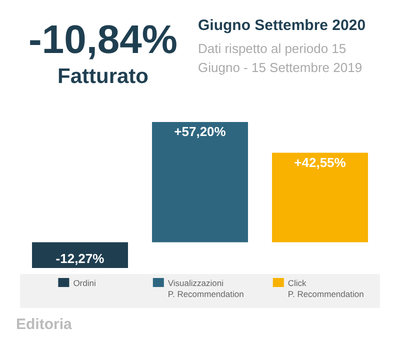 The image size is (400, 358). Describe the element at coordinates (80, 258) in the screenshot. I see `data-label: -12,27%` at that location.